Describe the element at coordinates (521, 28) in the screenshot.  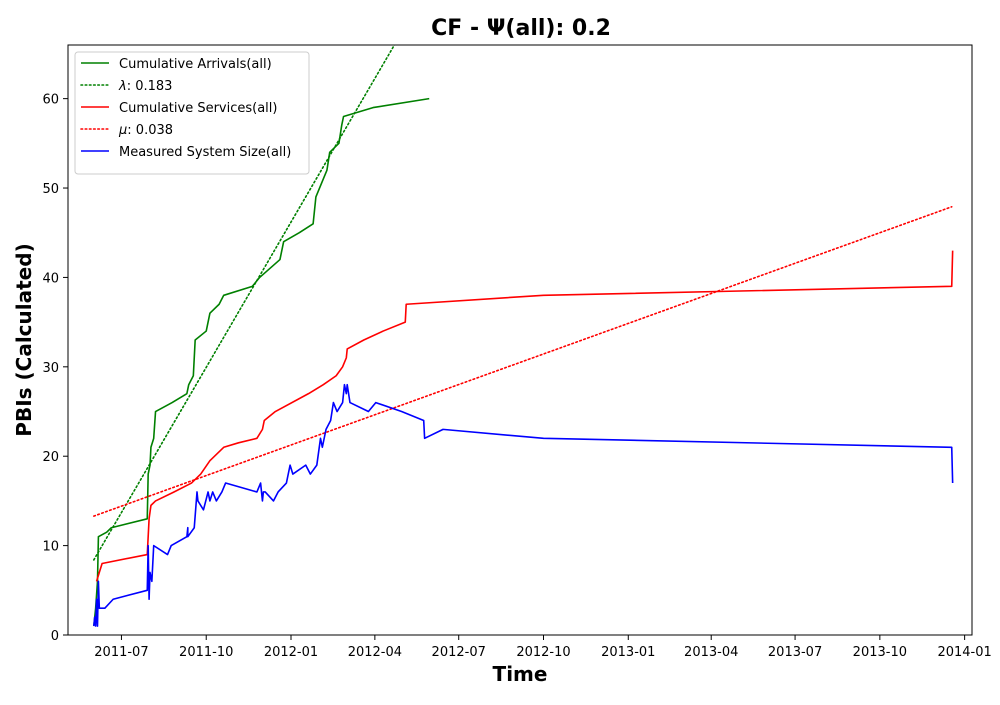
I see `chart-title: CF - Ψ(all): 0.2` at that location.